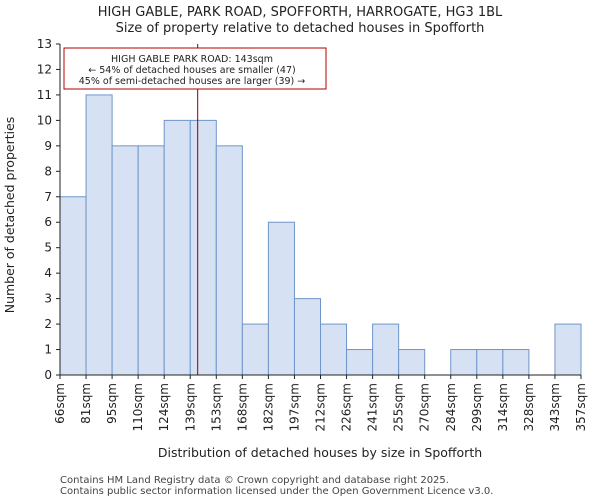 The height and width of the screenshot is (500, 600). I want to click on x-tick-label: 95sqm, so click(112, 403).